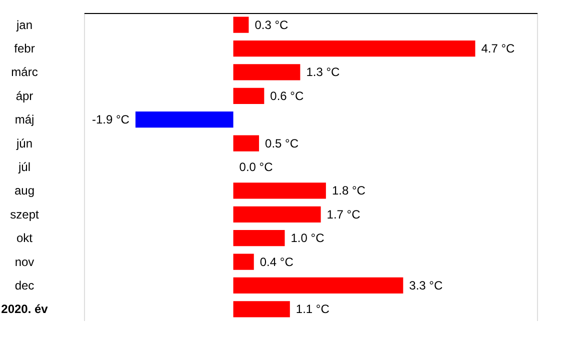  Describe the element at coordinates (24, 49) in the screenshot. I see `y-tick-label: febr` at that location.